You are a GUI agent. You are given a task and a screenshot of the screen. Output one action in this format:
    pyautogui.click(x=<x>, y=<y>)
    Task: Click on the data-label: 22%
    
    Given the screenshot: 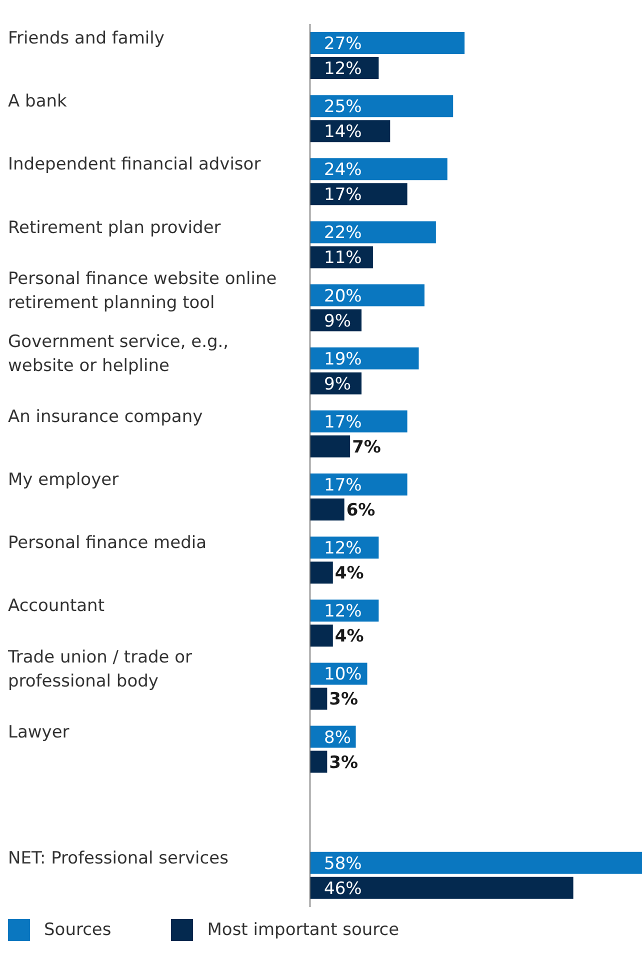 What is the action you would take?
    pyautogui.click(x=343, y=233)
    